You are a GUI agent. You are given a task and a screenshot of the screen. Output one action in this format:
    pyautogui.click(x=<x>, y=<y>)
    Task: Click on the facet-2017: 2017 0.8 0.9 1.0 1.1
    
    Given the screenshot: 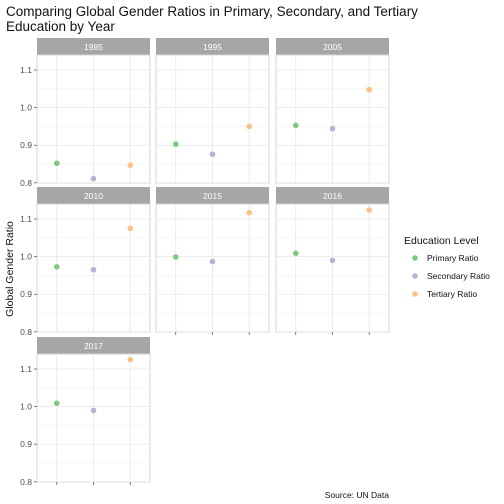 What is the action you would take?
    pyautogui.click(x=85, y=412)
    